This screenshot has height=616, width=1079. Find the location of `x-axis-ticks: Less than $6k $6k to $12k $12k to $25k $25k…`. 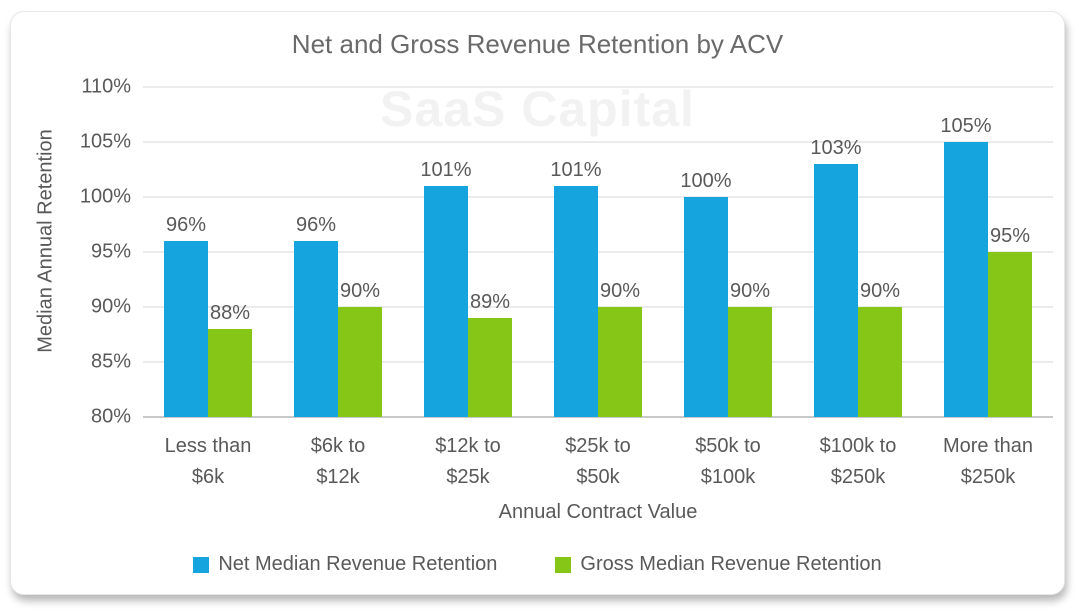

x-axis-ticks: Less than $6k $6k to $12k $12k to $25k $25k… is located at coordinates (598, 462).